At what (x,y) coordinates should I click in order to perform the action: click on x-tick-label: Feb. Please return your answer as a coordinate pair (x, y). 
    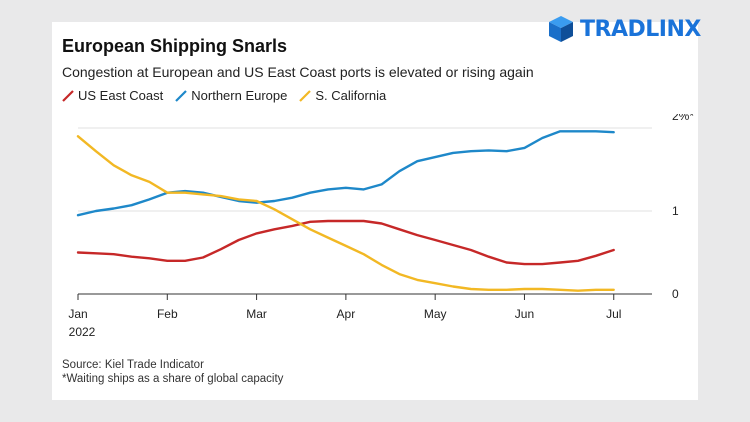
    Looking at the image, I should click on (167, 314).